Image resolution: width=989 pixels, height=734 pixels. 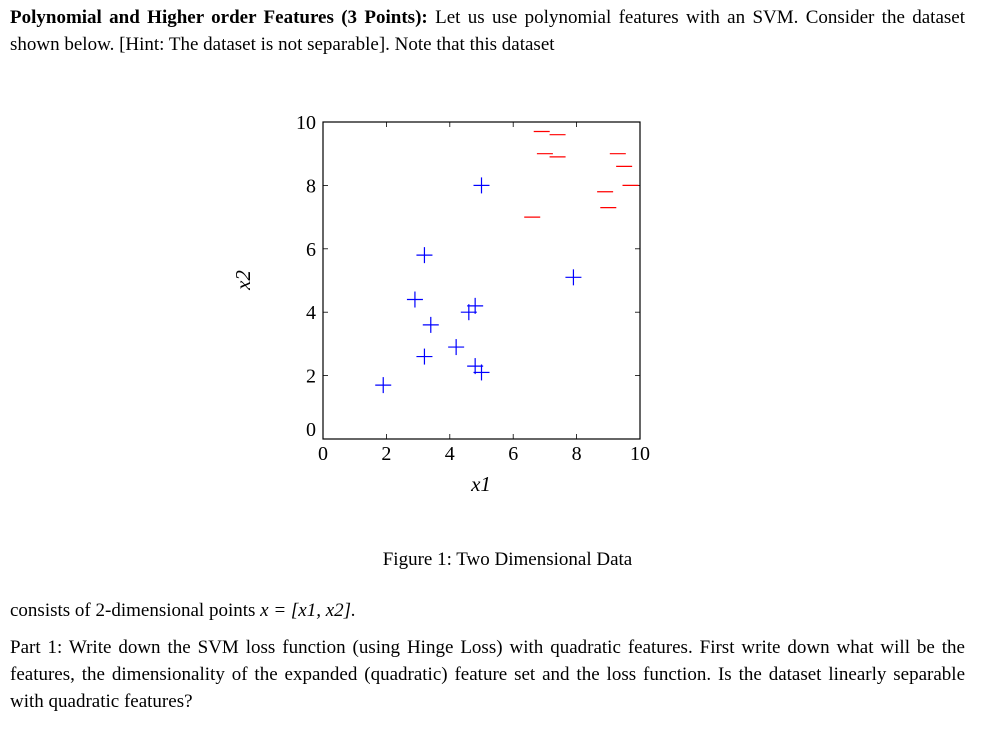 What do you see at coordinates (480, 484) in the screenshot?
I see `x-axis-label: x1` at bounding box center [480, 484].